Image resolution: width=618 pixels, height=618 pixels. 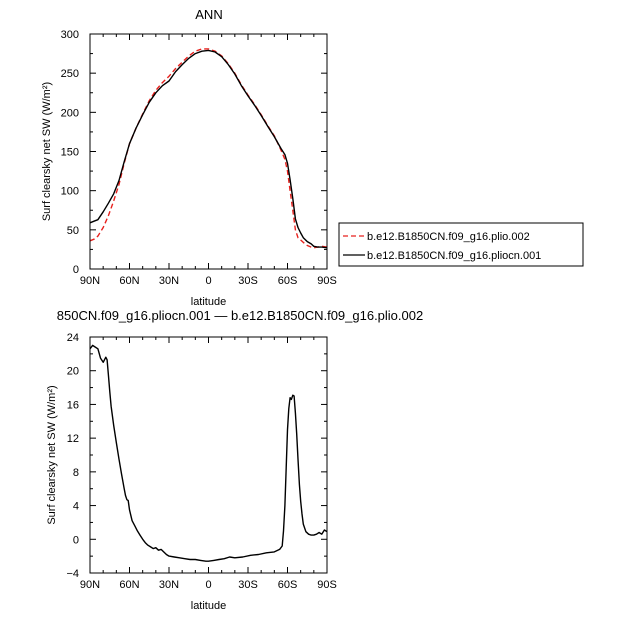 I want to click on top-chart-xtick-label: 60N, so click(x=129, y=281).